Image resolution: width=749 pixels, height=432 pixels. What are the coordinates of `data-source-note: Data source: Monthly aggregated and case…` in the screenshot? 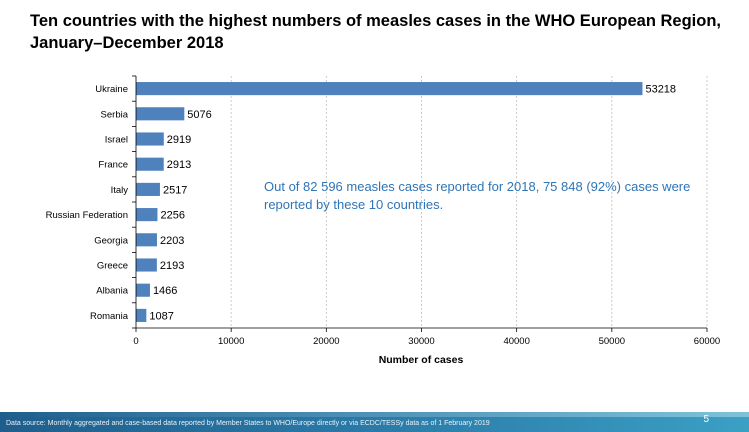 It's located at (248, 423).